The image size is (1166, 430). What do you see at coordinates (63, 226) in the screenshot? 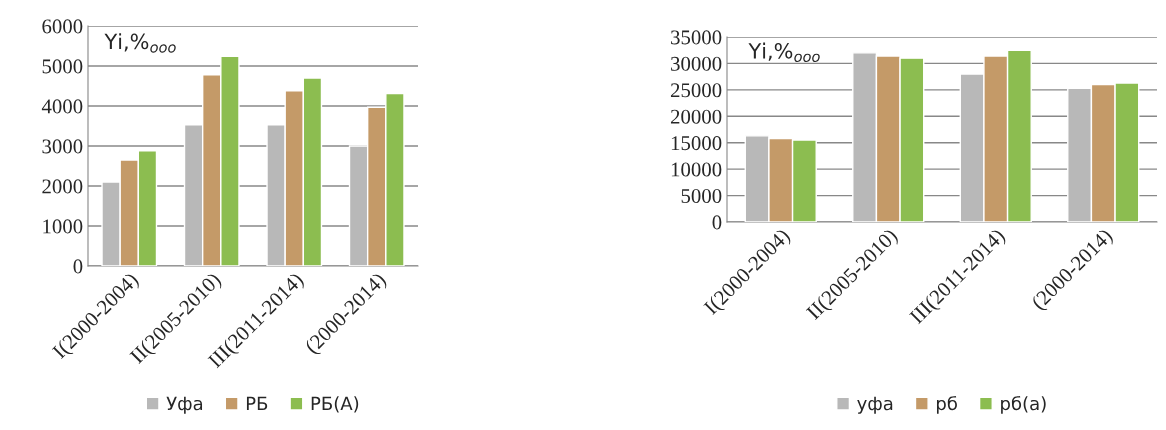
I see `y-tick-label: 1000` at bounding box center [63, 226].